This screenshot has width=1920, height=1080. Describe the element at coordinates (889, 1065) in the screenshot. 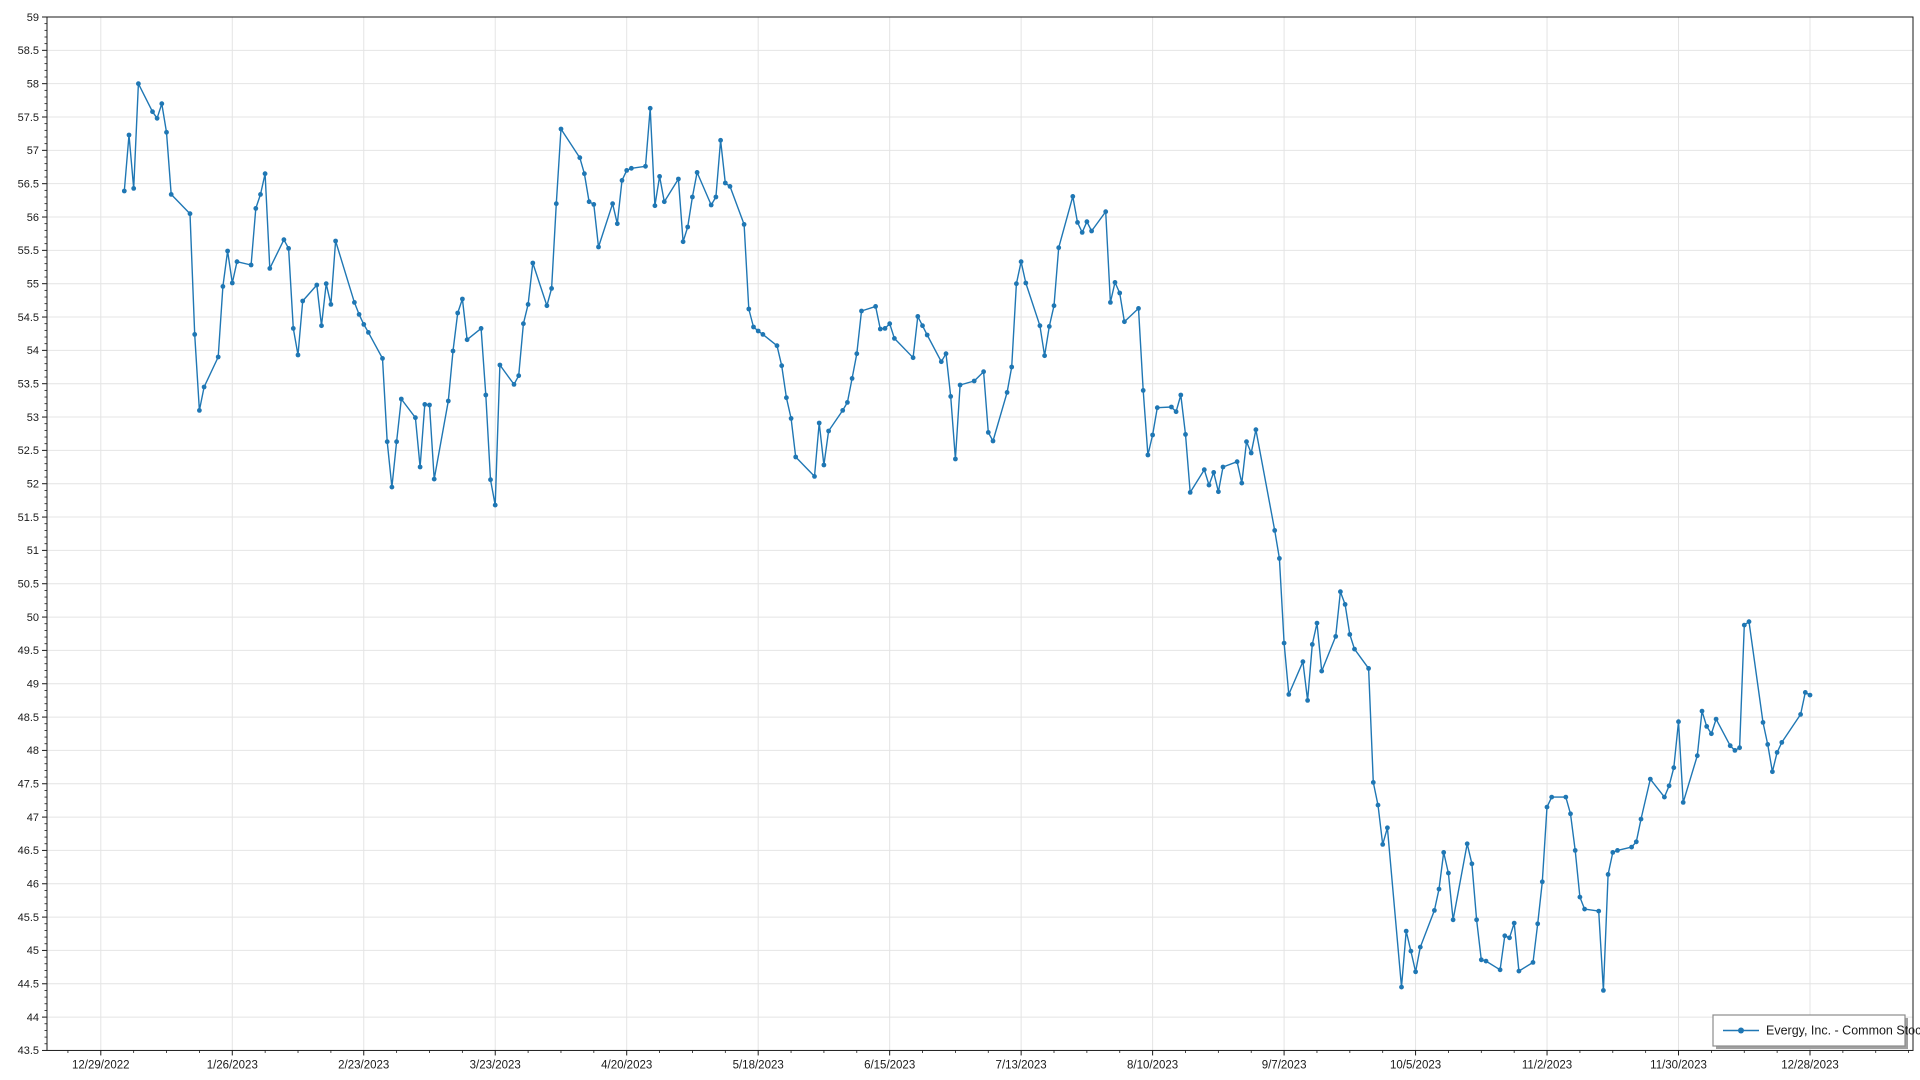

I see `svg-text: 6/15/2023` at that location.